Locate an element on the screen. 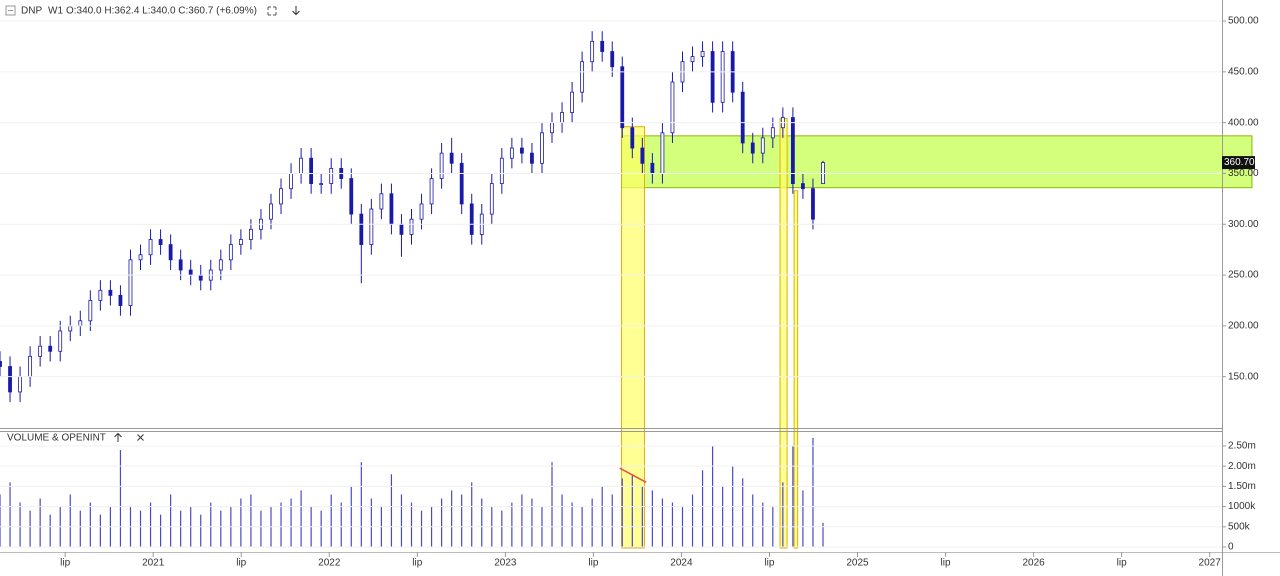 The image size is (1280, 576). y-tick-label: 150.00 is located at coordinates (1243, 376).